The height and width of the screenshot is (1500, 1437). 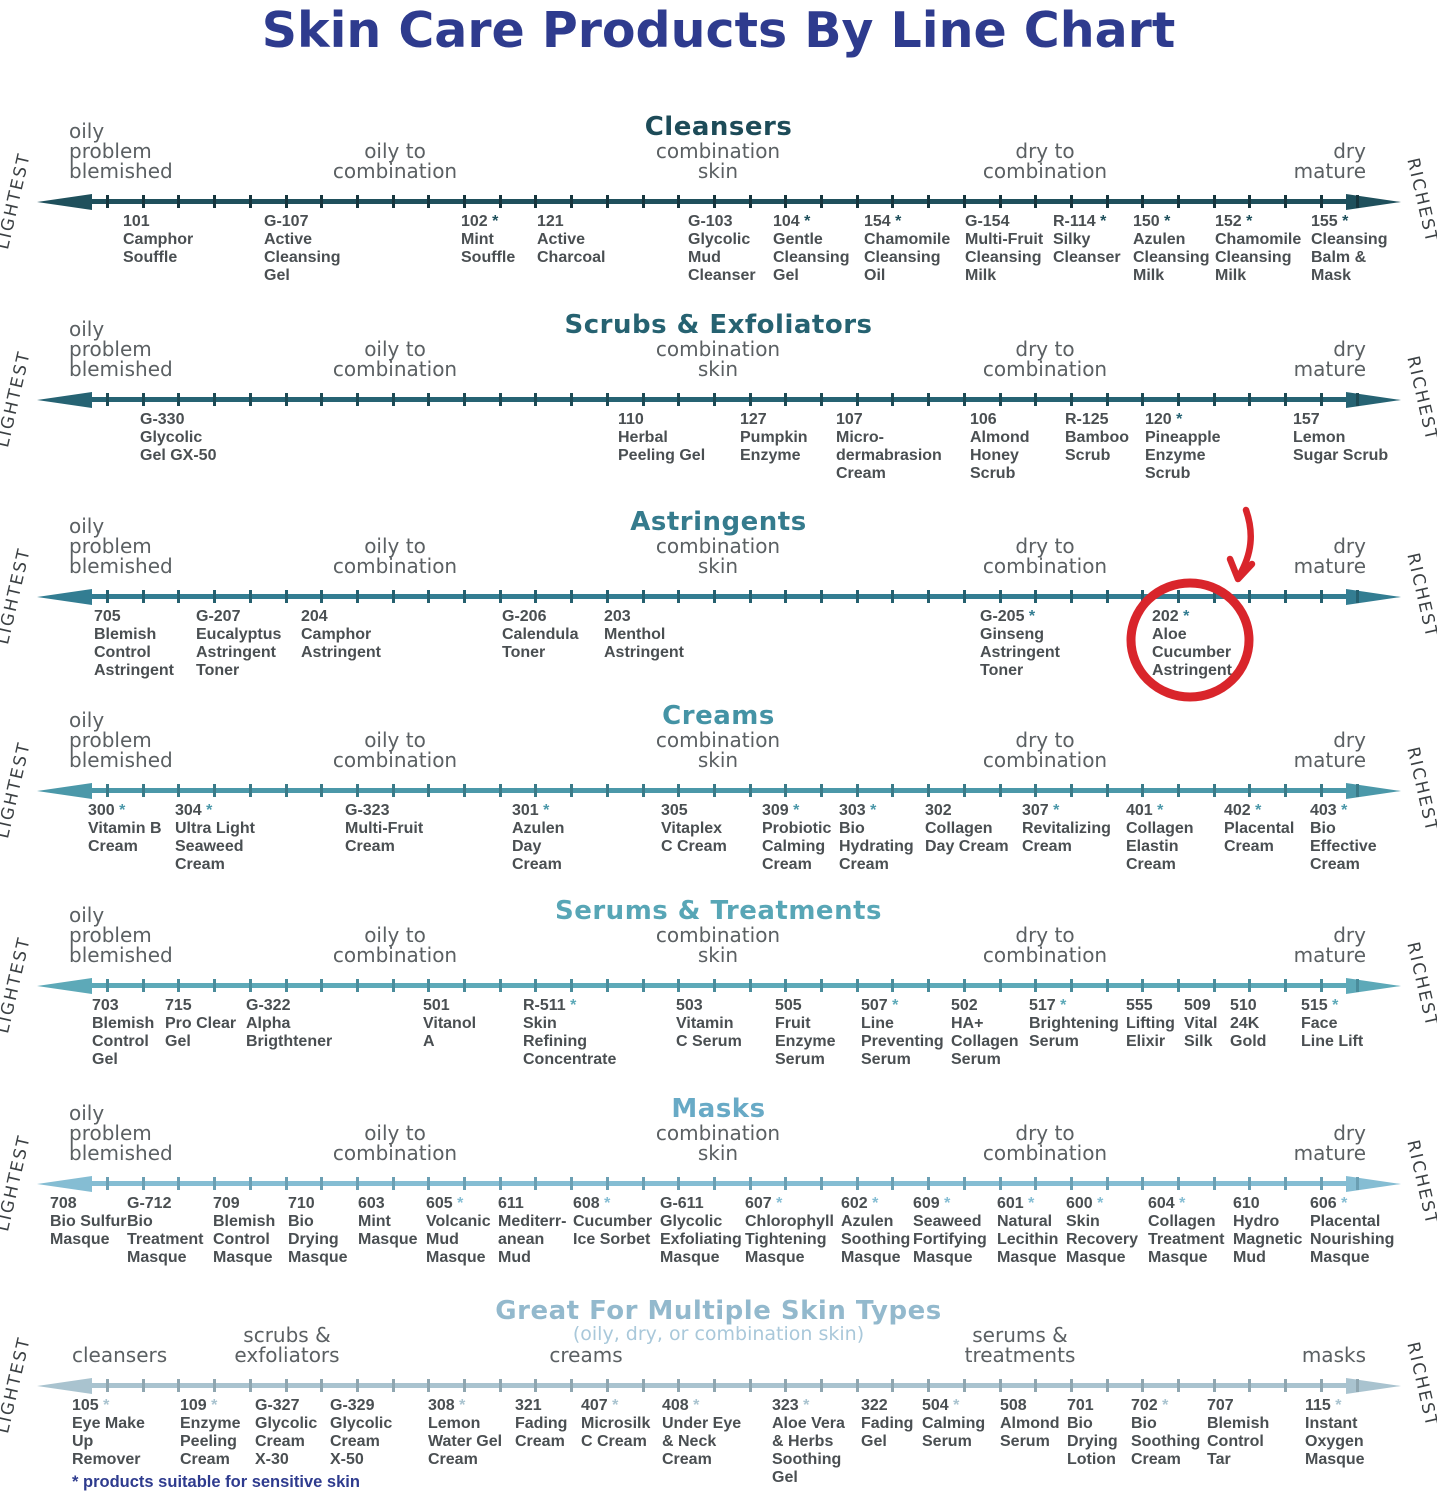 What do you see at coordinates (136, 221) in the screenshot?
I see `product-code: 101` at bounding box center [136, 221].